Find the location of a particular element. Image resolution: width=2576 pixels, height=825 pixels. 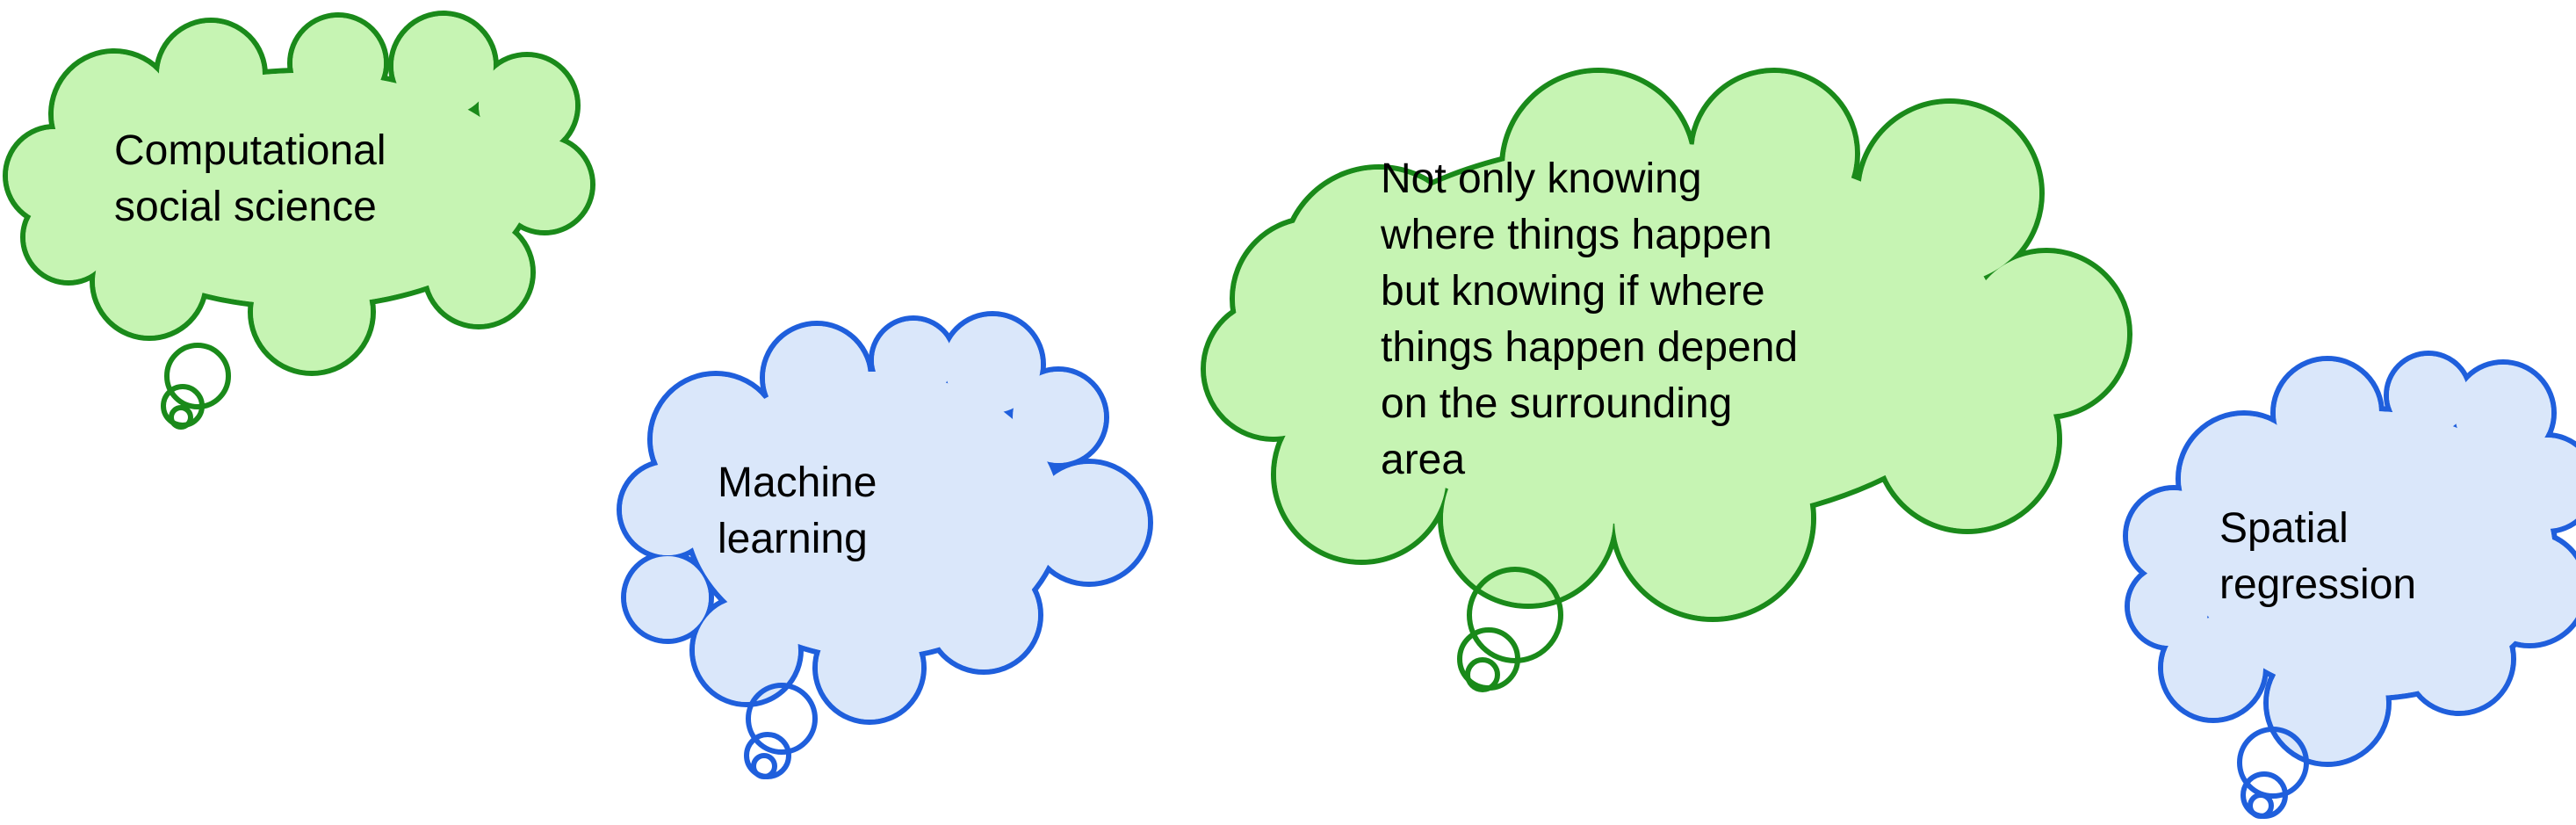

bubble-text-line: social science is located at coordinates (245, 207).